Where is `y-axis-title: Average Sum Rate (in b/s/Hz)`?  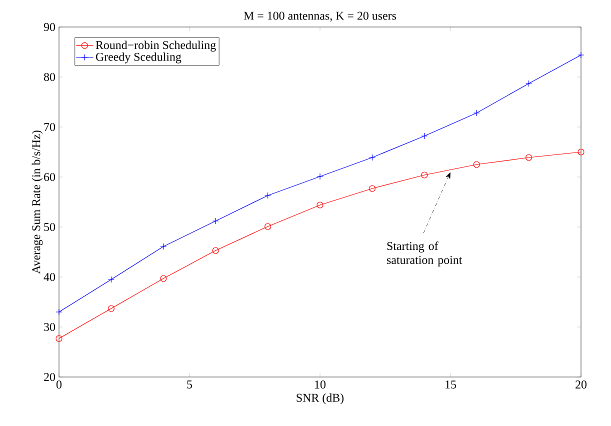 y-axis-title: Average Sum Rate (in b/s/Hz) is located at coordinates (37, 202).